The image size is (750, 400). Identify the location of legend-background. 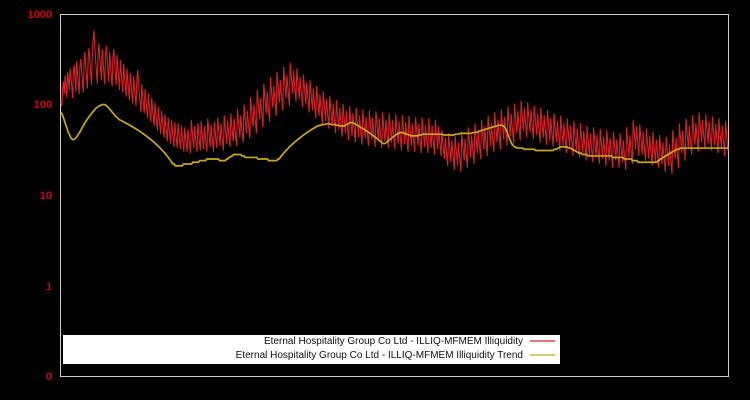
(311, 349).